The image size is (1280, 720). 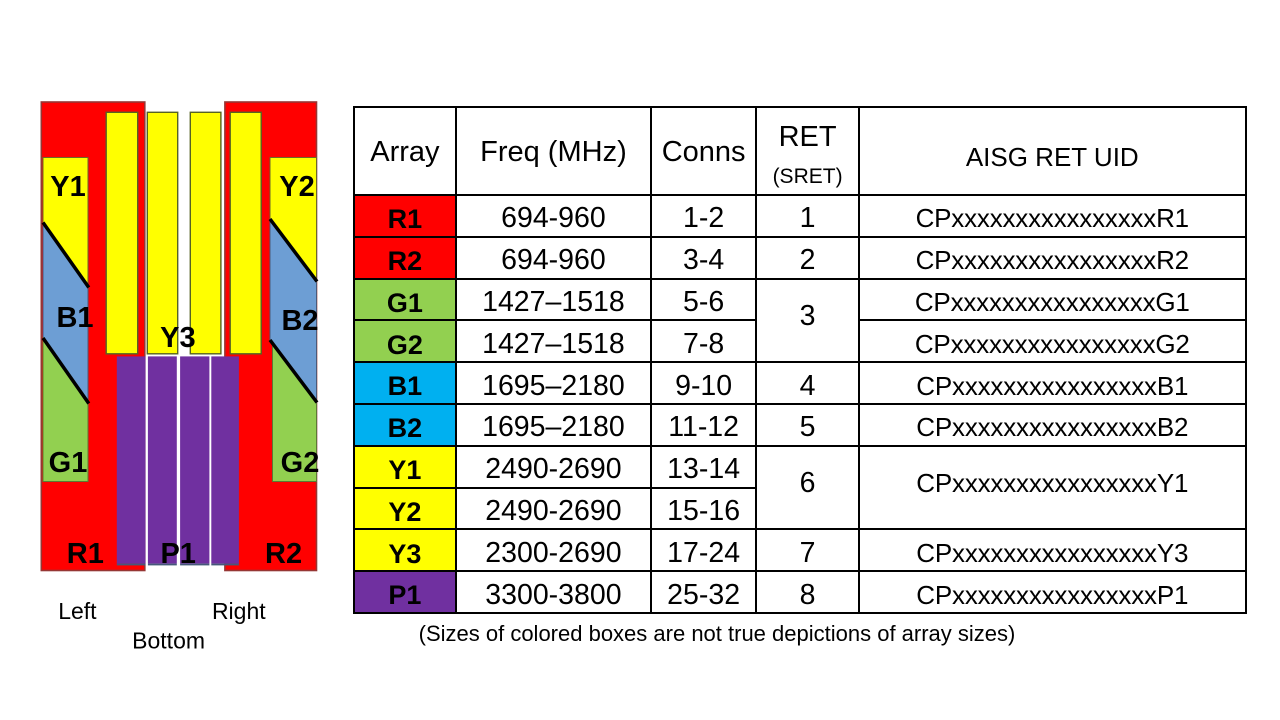 I want to click on svg-text: Y3, so click(x=177, y=338).